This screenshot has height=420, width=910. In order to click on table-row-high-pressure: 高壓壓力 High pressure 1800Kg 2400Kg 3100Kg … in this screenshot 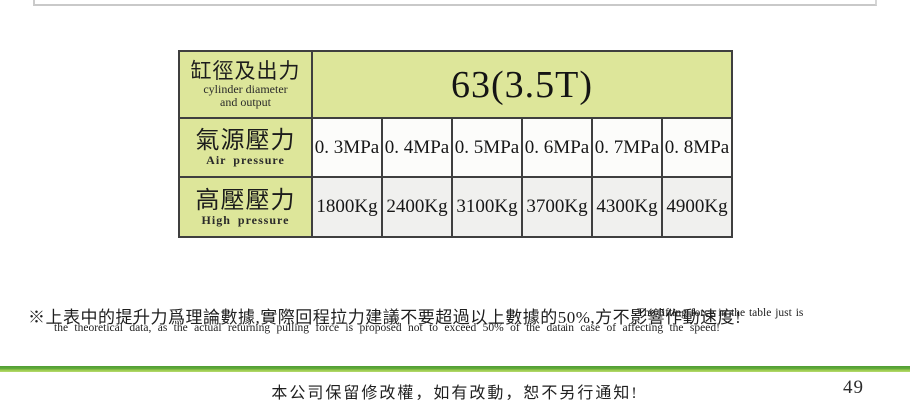, I will do `click(455, 207)`.